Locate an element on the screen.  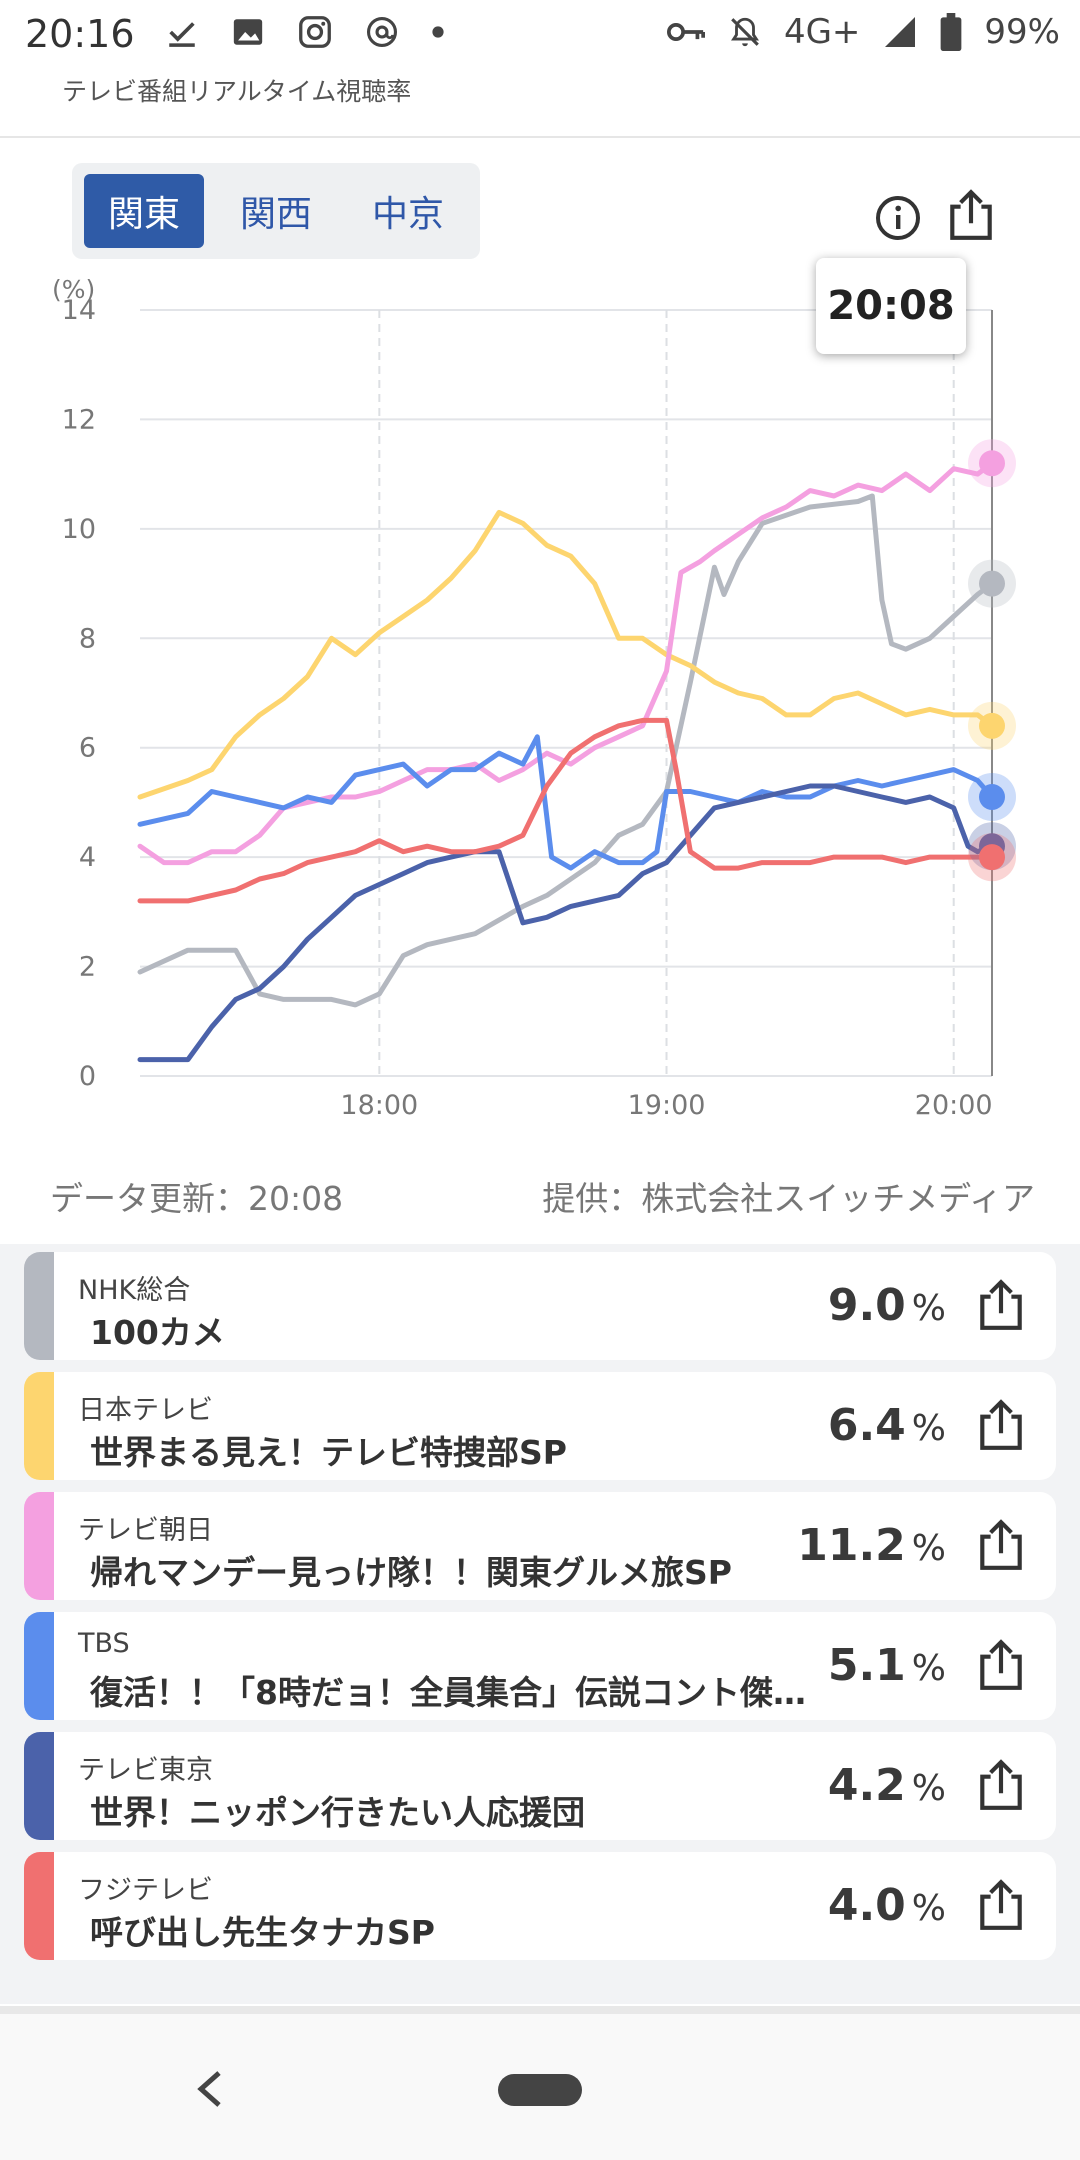
battery-level: 99% is located at coordinates (1022, 32).